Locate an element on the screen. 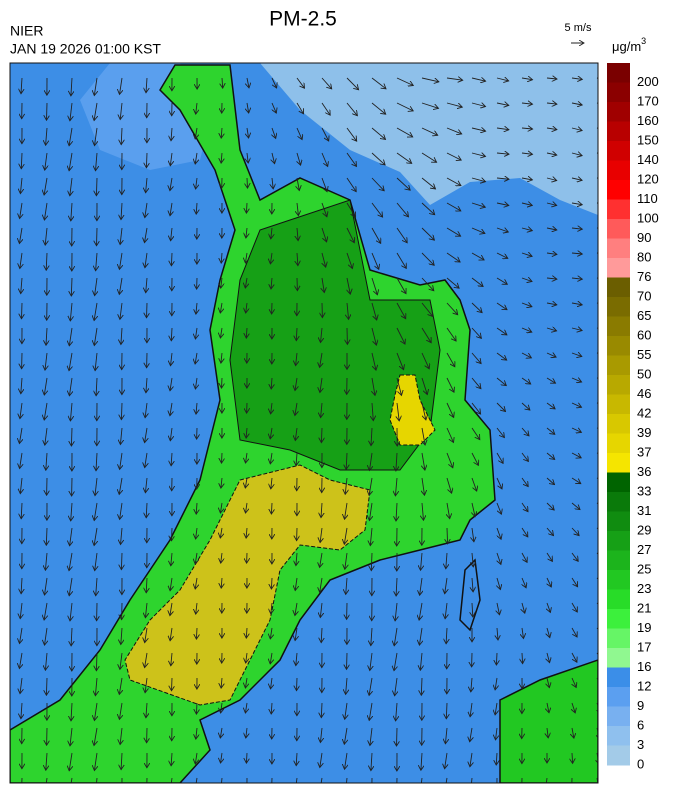 Image resolution: width=673 pixels, height=800 pixels. level-label: 39 is located at coordinates (644, 432).